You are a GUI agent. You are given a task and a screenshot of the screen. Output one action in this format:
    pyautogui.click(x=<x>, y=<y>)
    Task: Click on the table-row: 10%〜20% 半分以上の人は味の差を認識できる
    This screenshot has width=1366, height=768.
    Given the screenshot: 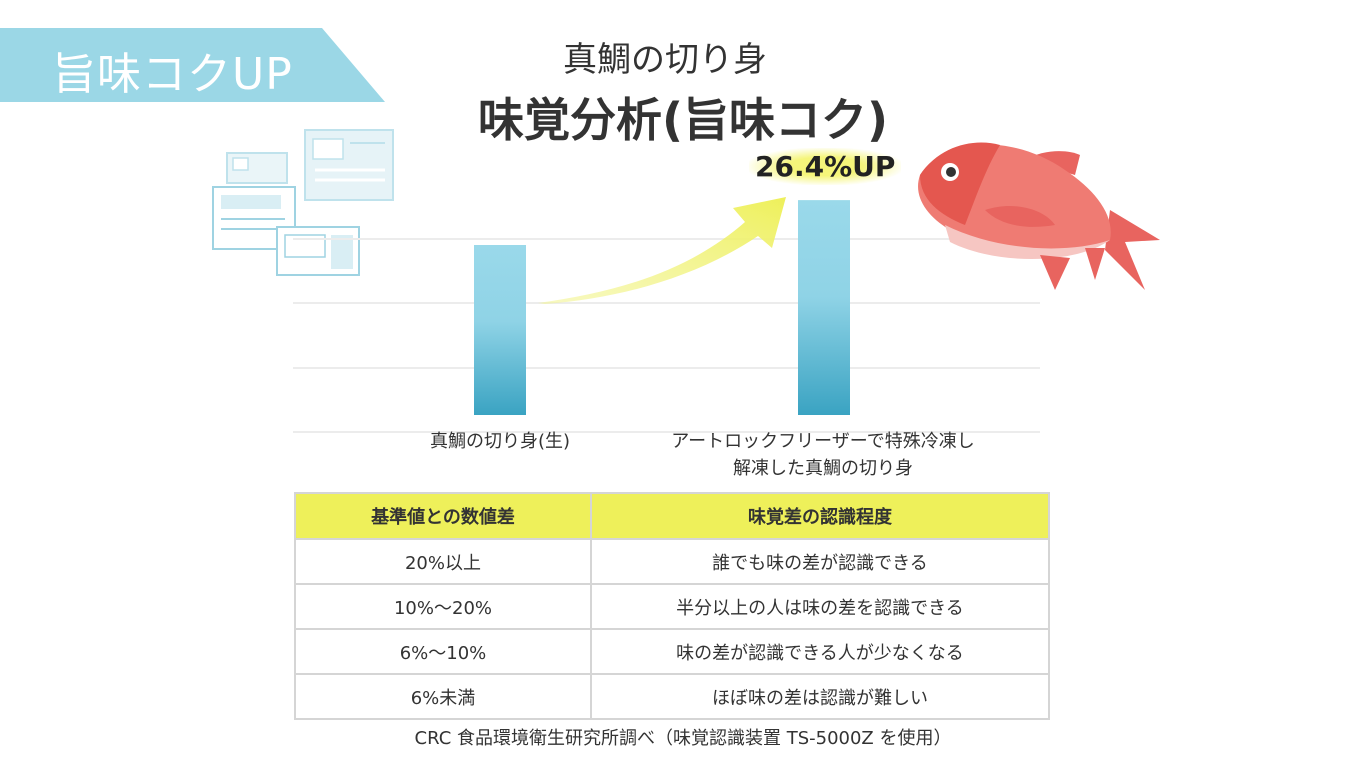 What is the action you would take?
    pyautogui.click(x=672, y=606)
    